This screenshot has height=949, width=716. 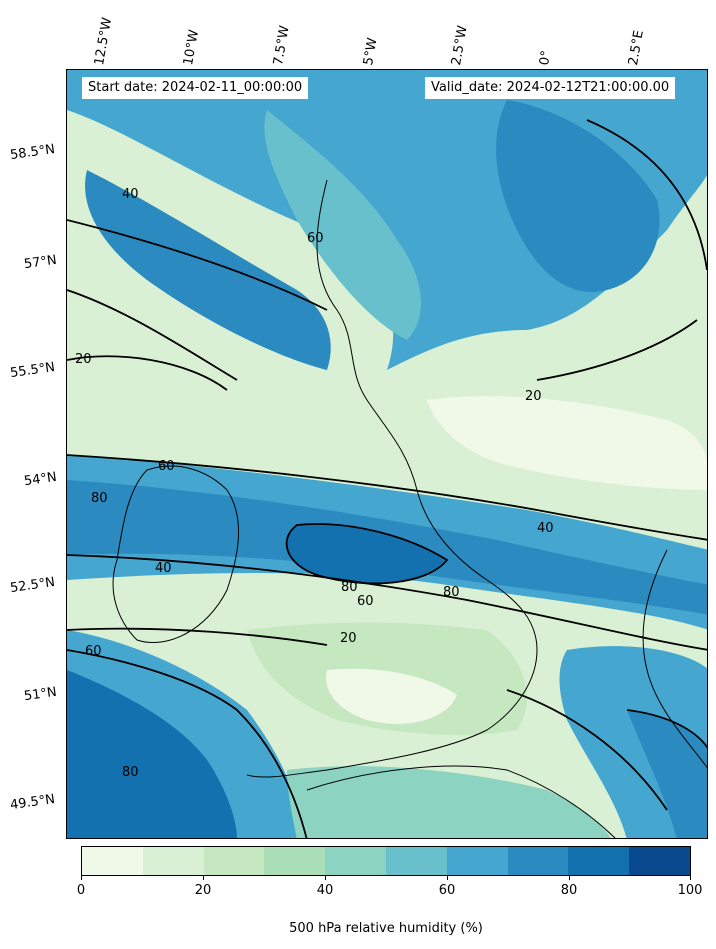 What do you see at coordinates (315, 238) in the screenshot?
I see `contour-label-60-north: 60` at bounding box center [315, 238].